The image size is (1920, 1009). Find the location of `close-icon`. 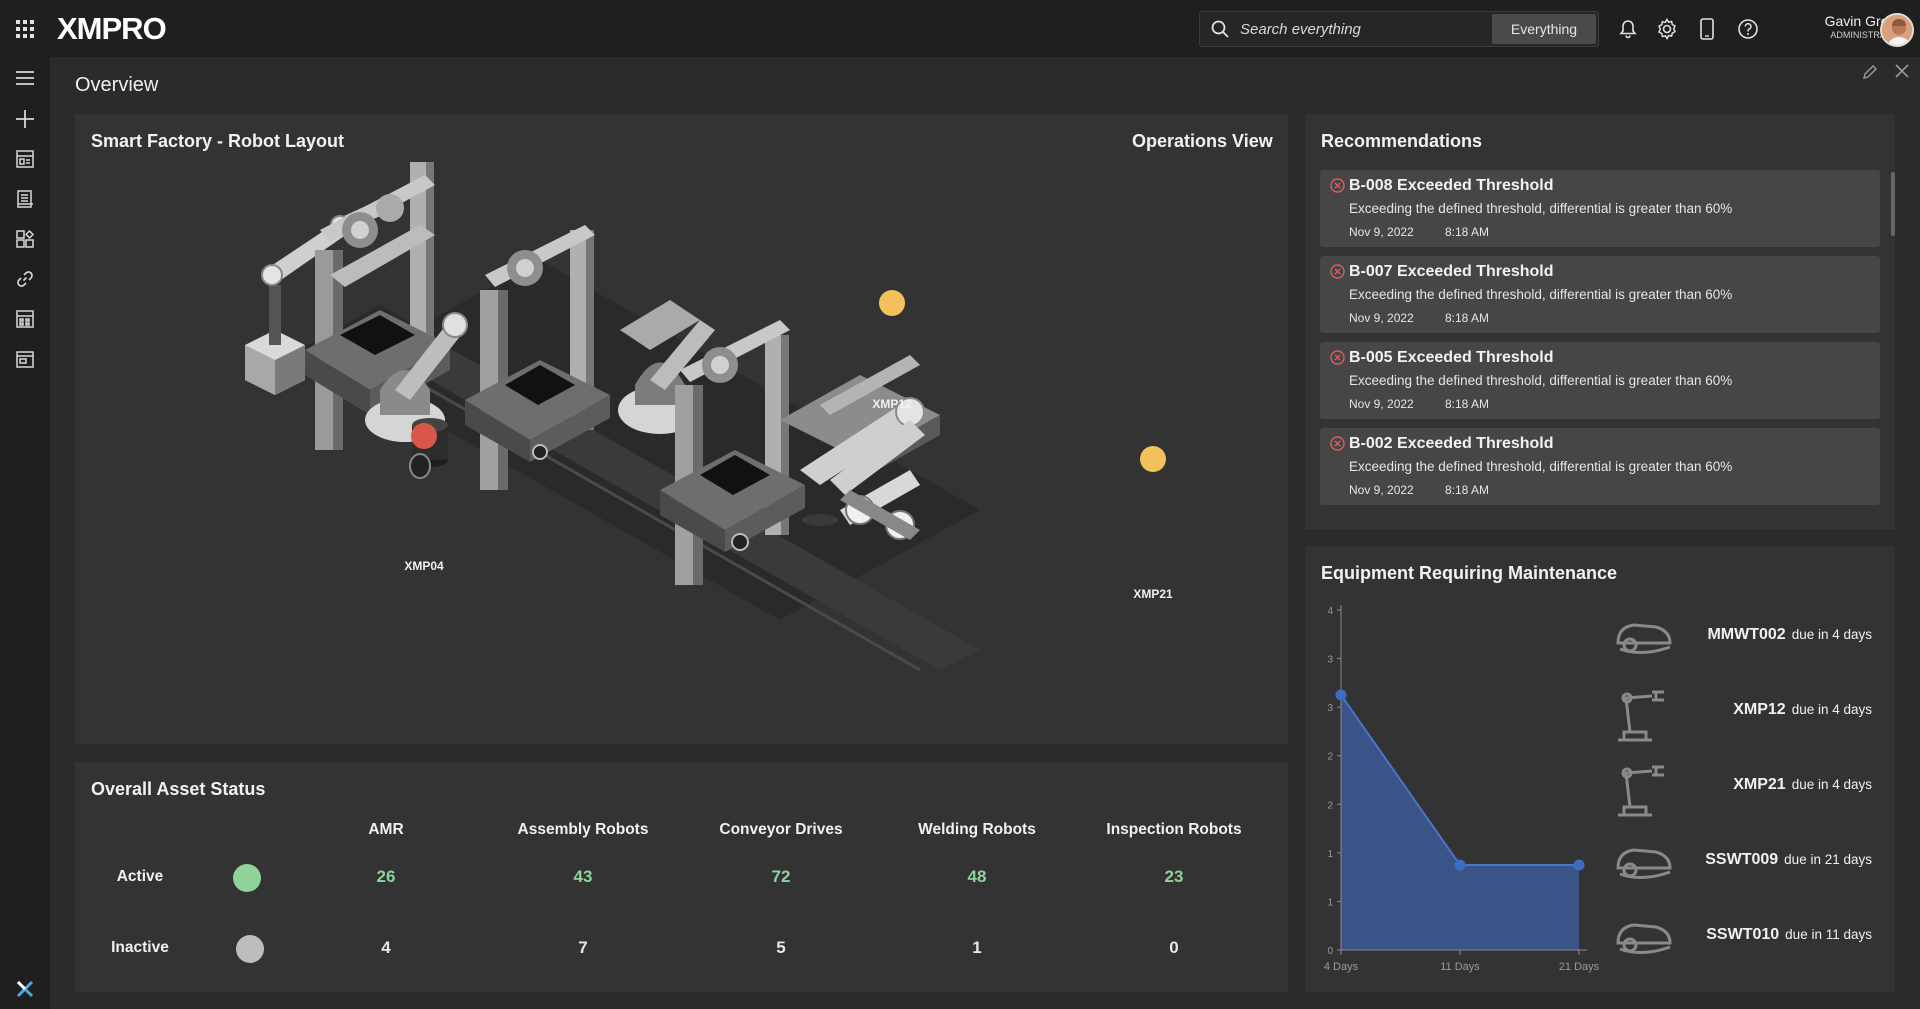

close-icon is located at coordinates (1902, 73).